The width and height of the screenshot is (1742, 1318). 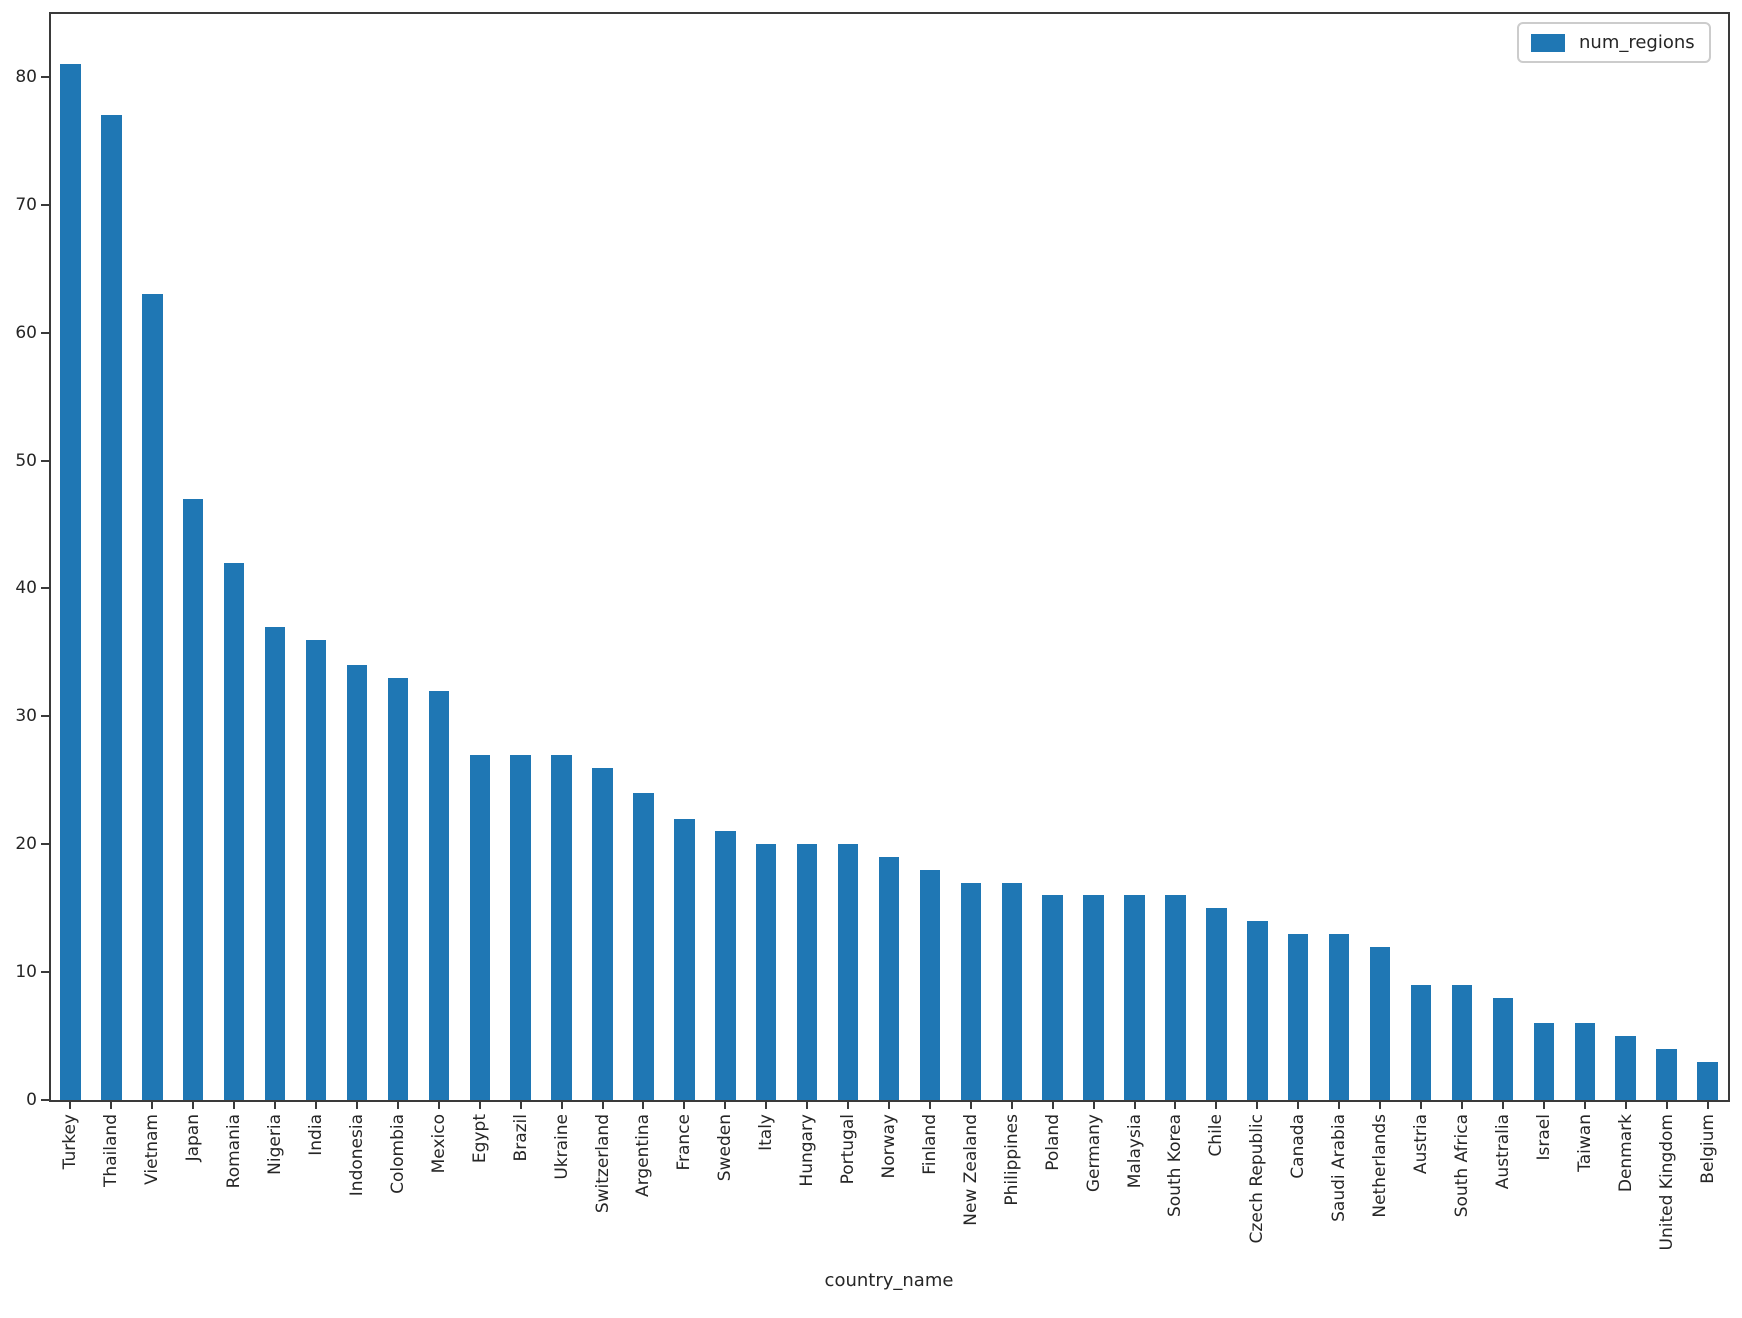 I want to click on x-tick-label-romania: Romania, so click(x=234, y=1151).